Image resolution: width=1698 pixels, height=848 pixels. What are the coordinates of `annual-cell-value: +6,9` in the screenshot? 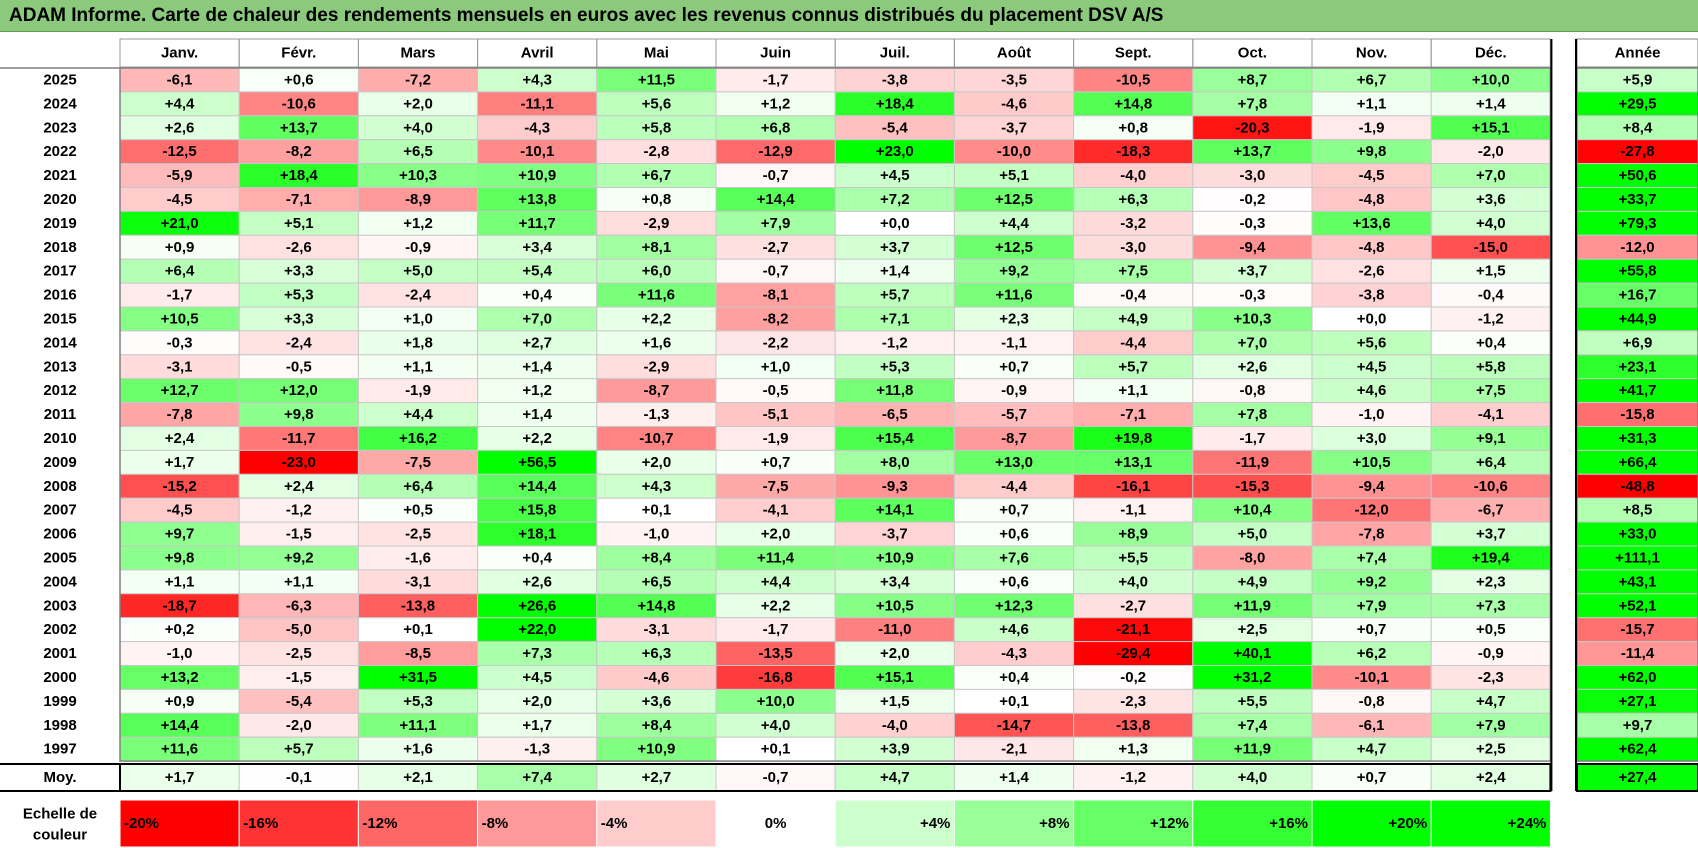 It's located at (1638, 342).